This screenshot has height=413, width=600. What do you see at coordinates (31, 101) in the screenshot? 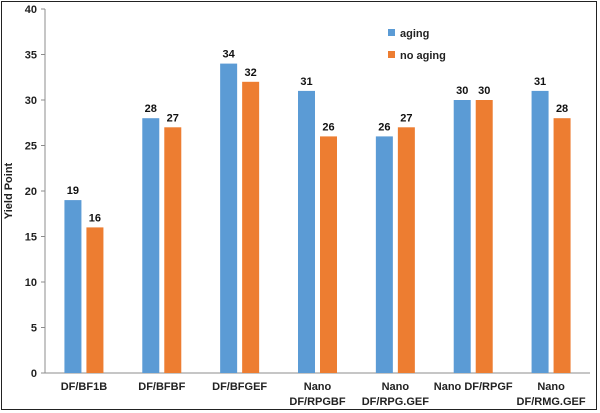
I see `y-tick-label: 30` at bounding box center [31, 101].